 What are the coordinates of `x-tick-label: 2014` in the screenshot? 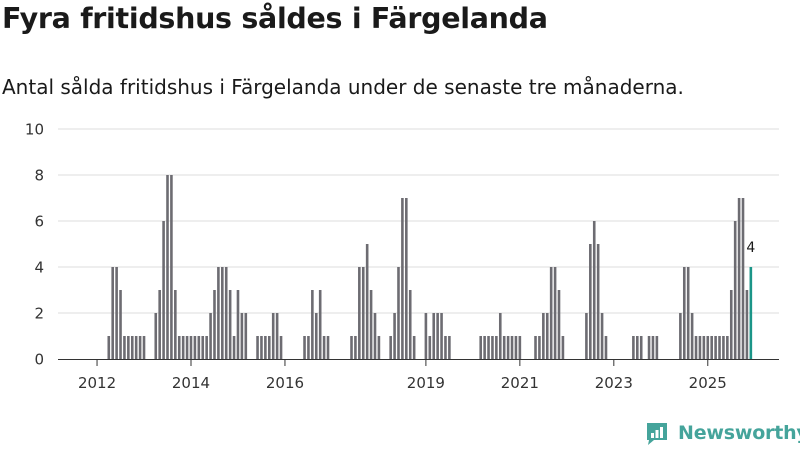 It's located at (191, 383).